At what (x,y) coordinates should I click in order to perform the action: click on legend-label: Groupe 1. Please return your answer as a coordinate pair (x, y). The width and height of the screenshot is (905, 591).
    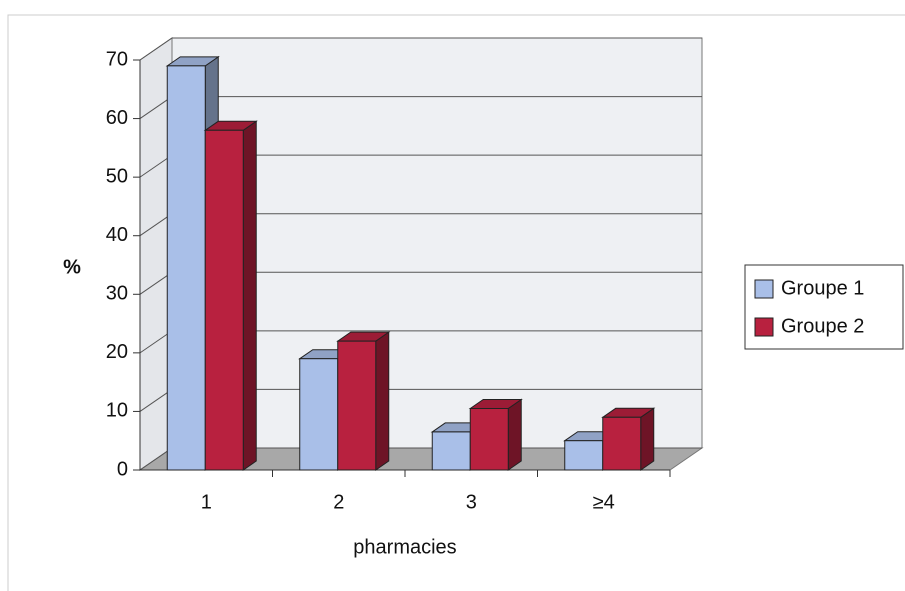
    Looking at the image, I should click on (822, 288).